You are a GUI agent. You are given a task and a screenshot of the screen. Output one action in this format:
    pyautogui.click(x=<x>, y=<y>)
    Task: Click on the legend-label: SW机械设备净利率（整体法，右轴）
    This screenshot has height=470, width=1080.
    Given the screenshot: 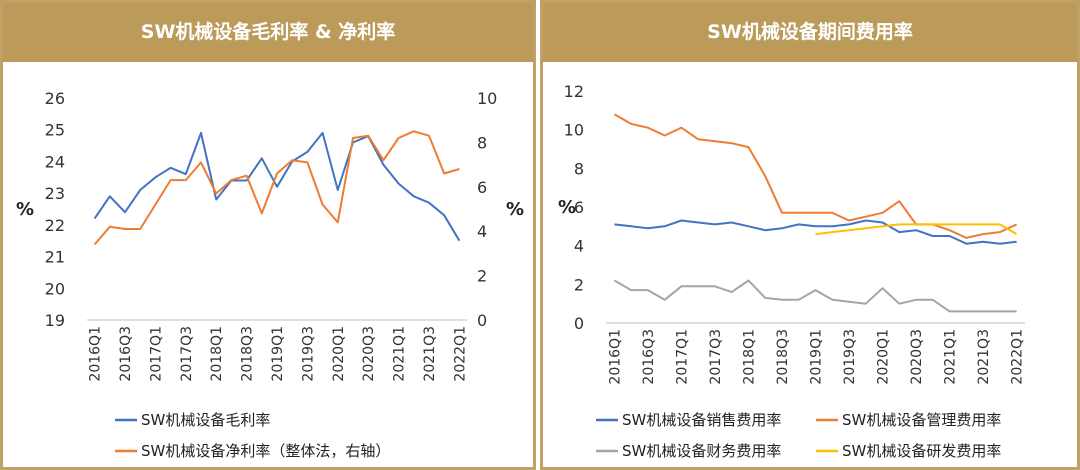 What is the action you would take?
    pyautogui.click(x=265, y=451)
    